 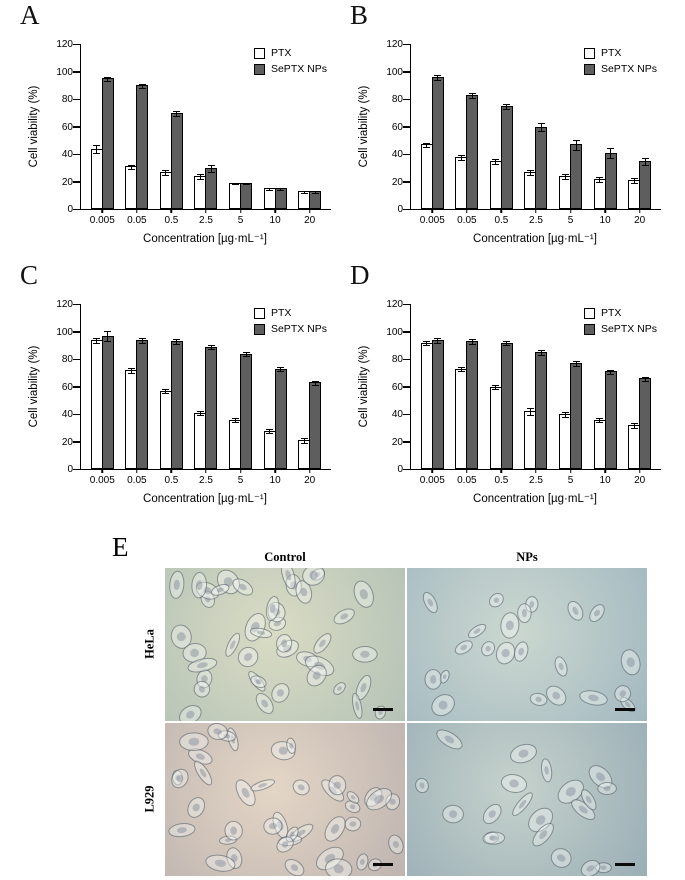 I want to click on bar-group: 5, so click(x=571, y=423).